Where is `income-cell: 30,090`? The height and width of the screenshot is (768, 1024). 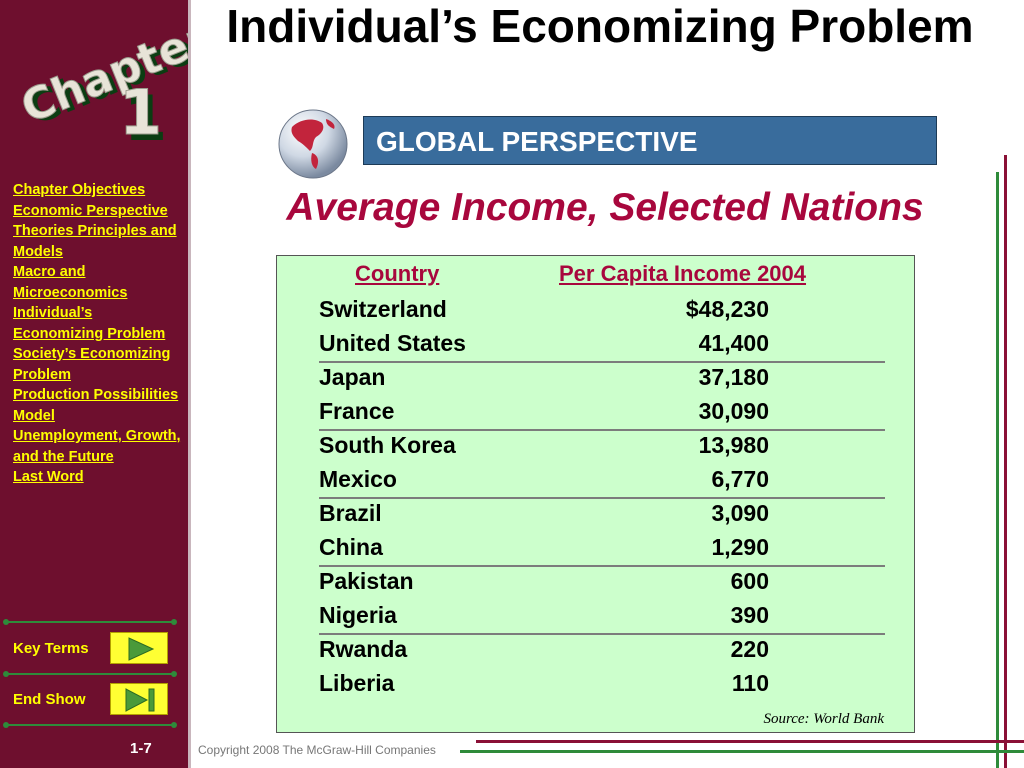
income-cell: 30,090 is located at coordinates (733, 411).